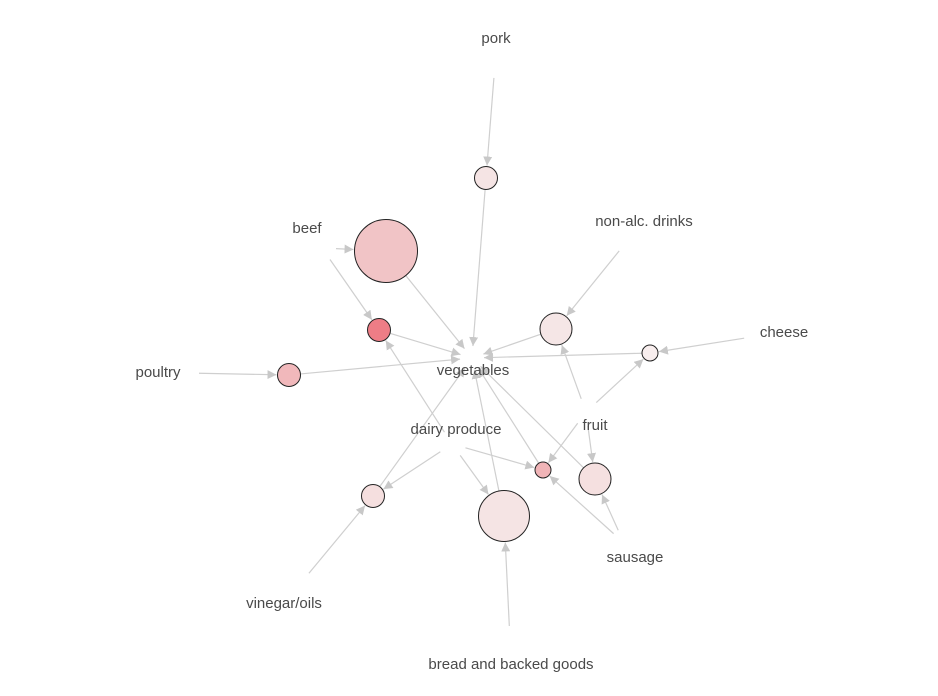 The image size is (938, 696). I want to click on item-label-vinegar-oils: vinegar/oils, so click(284, 603).